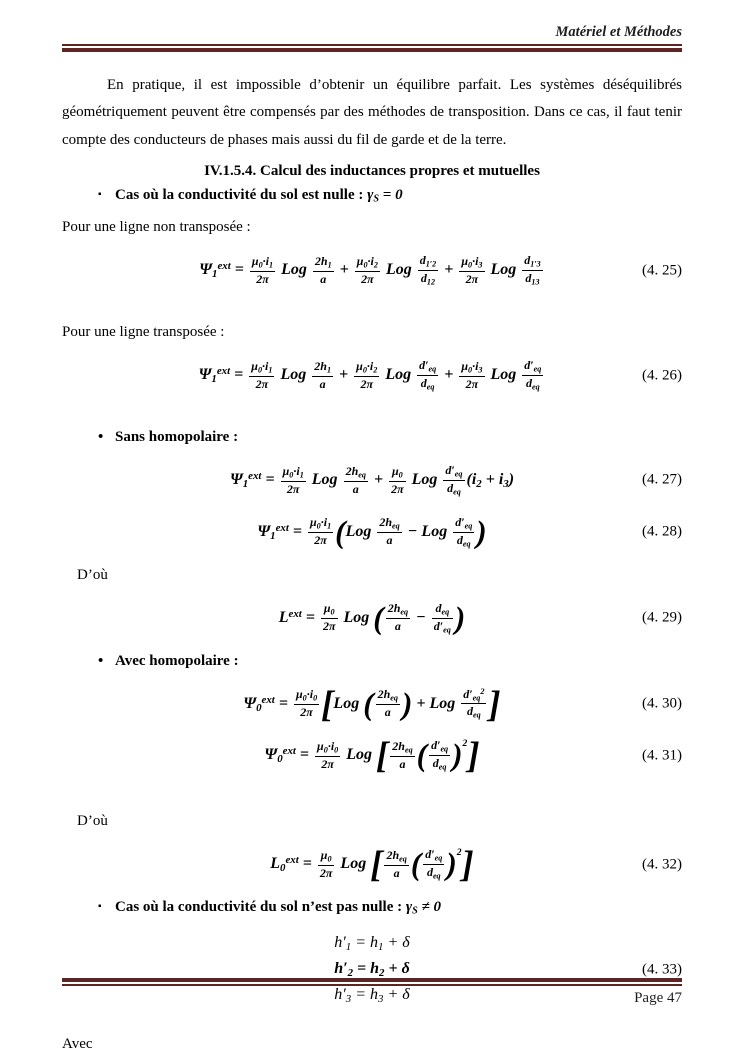  What do you see at coordinates (92, 574) in the screenshot?
I see `dou-label-1: D’où` at bounding box center [92, 574].